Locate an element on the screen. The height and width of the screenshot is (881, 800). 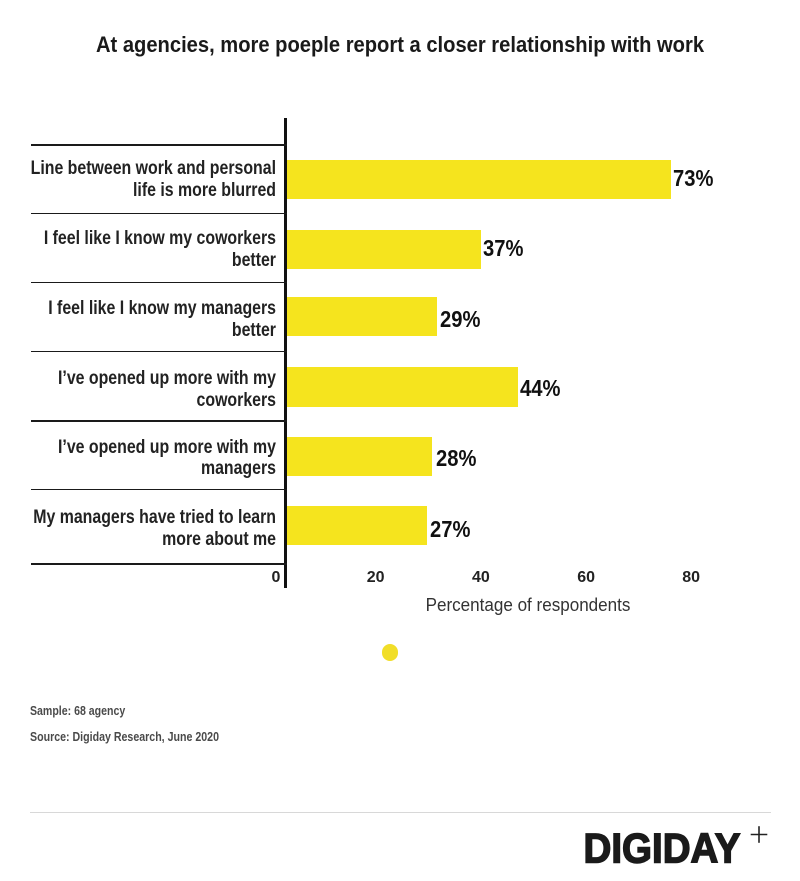
svg-text: DIGIDAY is located at coordinates (662, 848).